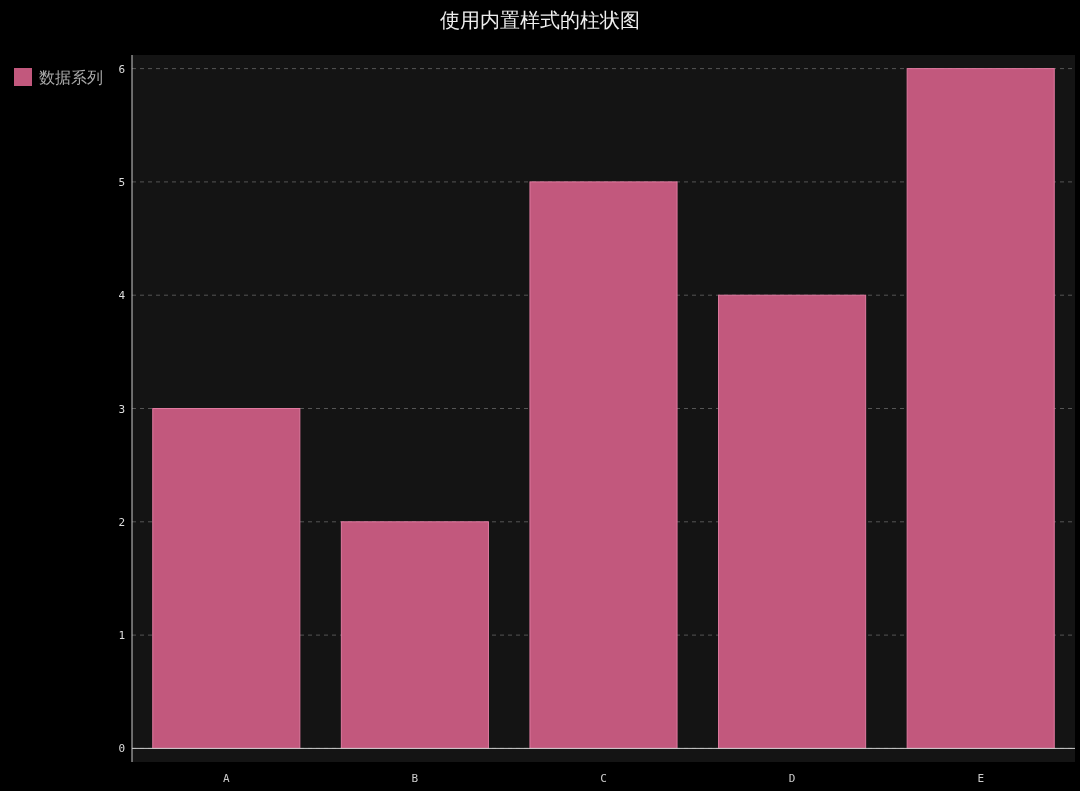 The image size is (1080, 791). What do you see at coordinates (121, 522) in the screenshot?
I see `y-tick-label: 2` at bounding box center [121, 522].